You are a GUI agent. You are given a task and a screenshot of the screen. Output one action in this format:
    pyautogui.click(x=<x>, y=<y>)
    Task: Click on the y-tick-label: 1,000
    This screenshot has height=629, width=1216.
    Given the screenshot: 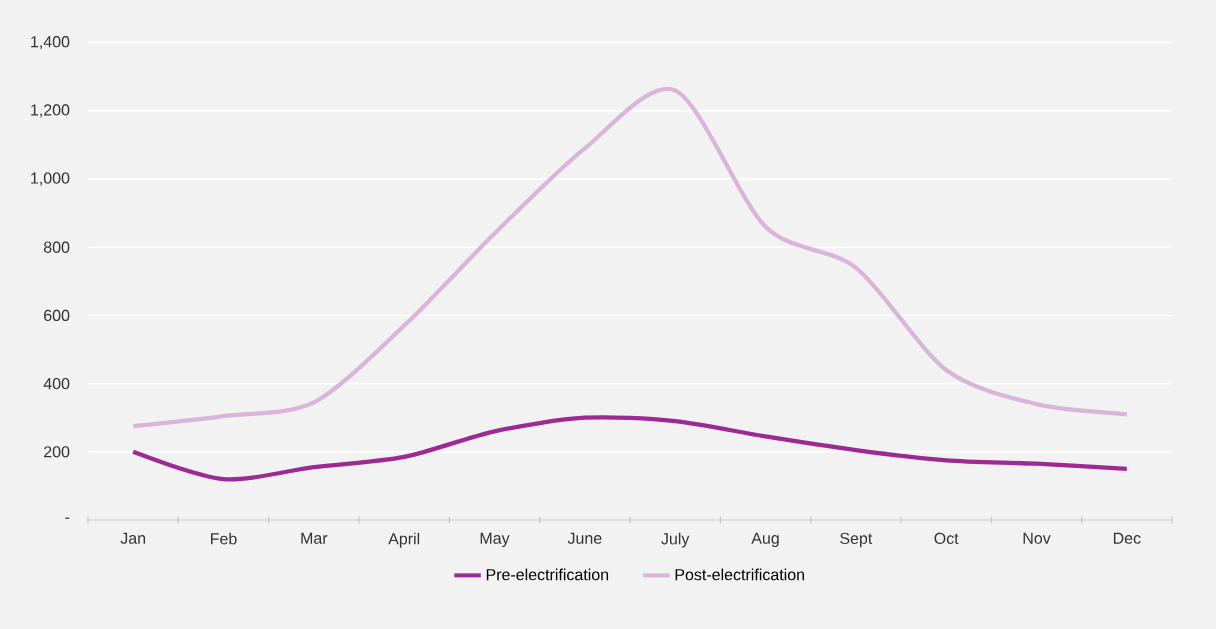 What is the action you would take?
    pyautogui.click(x=50, y=179)
    